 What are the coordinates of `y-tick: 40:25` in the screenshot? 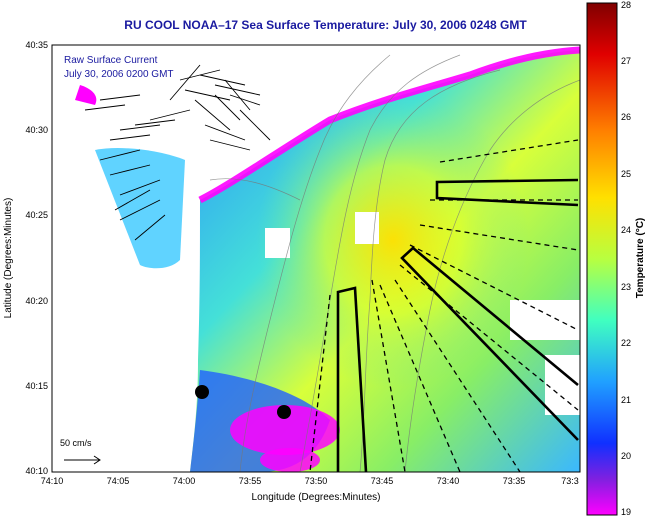 It's located at (36, 215).